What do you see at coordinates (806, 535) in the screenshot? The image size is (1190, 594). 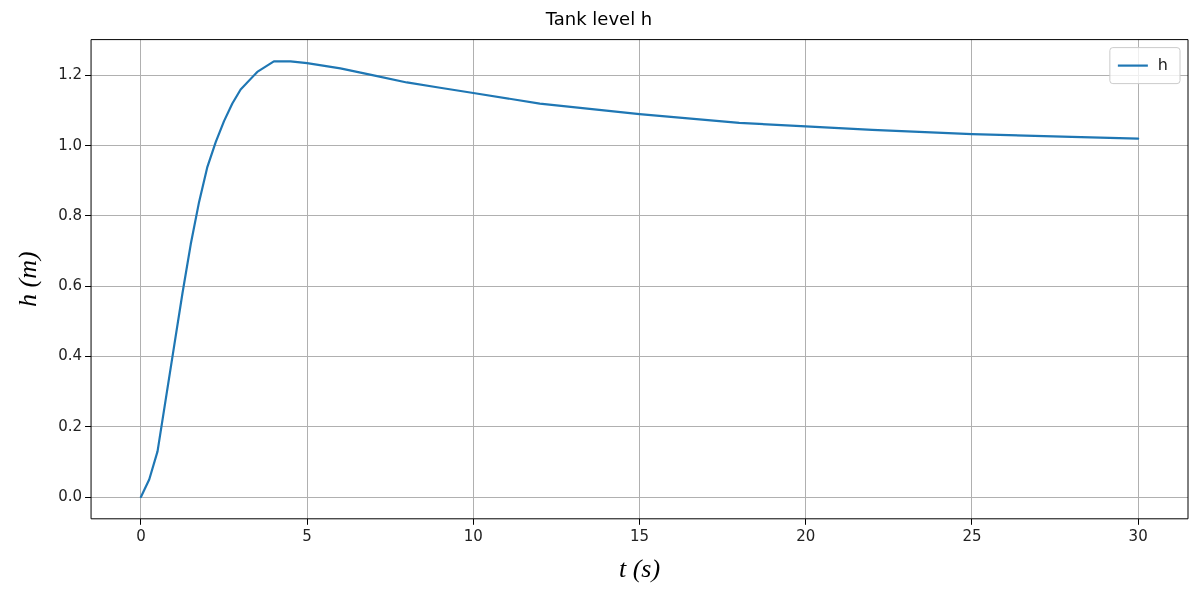 I see `x-tick-label: 20` at bounding box center [806, 535].